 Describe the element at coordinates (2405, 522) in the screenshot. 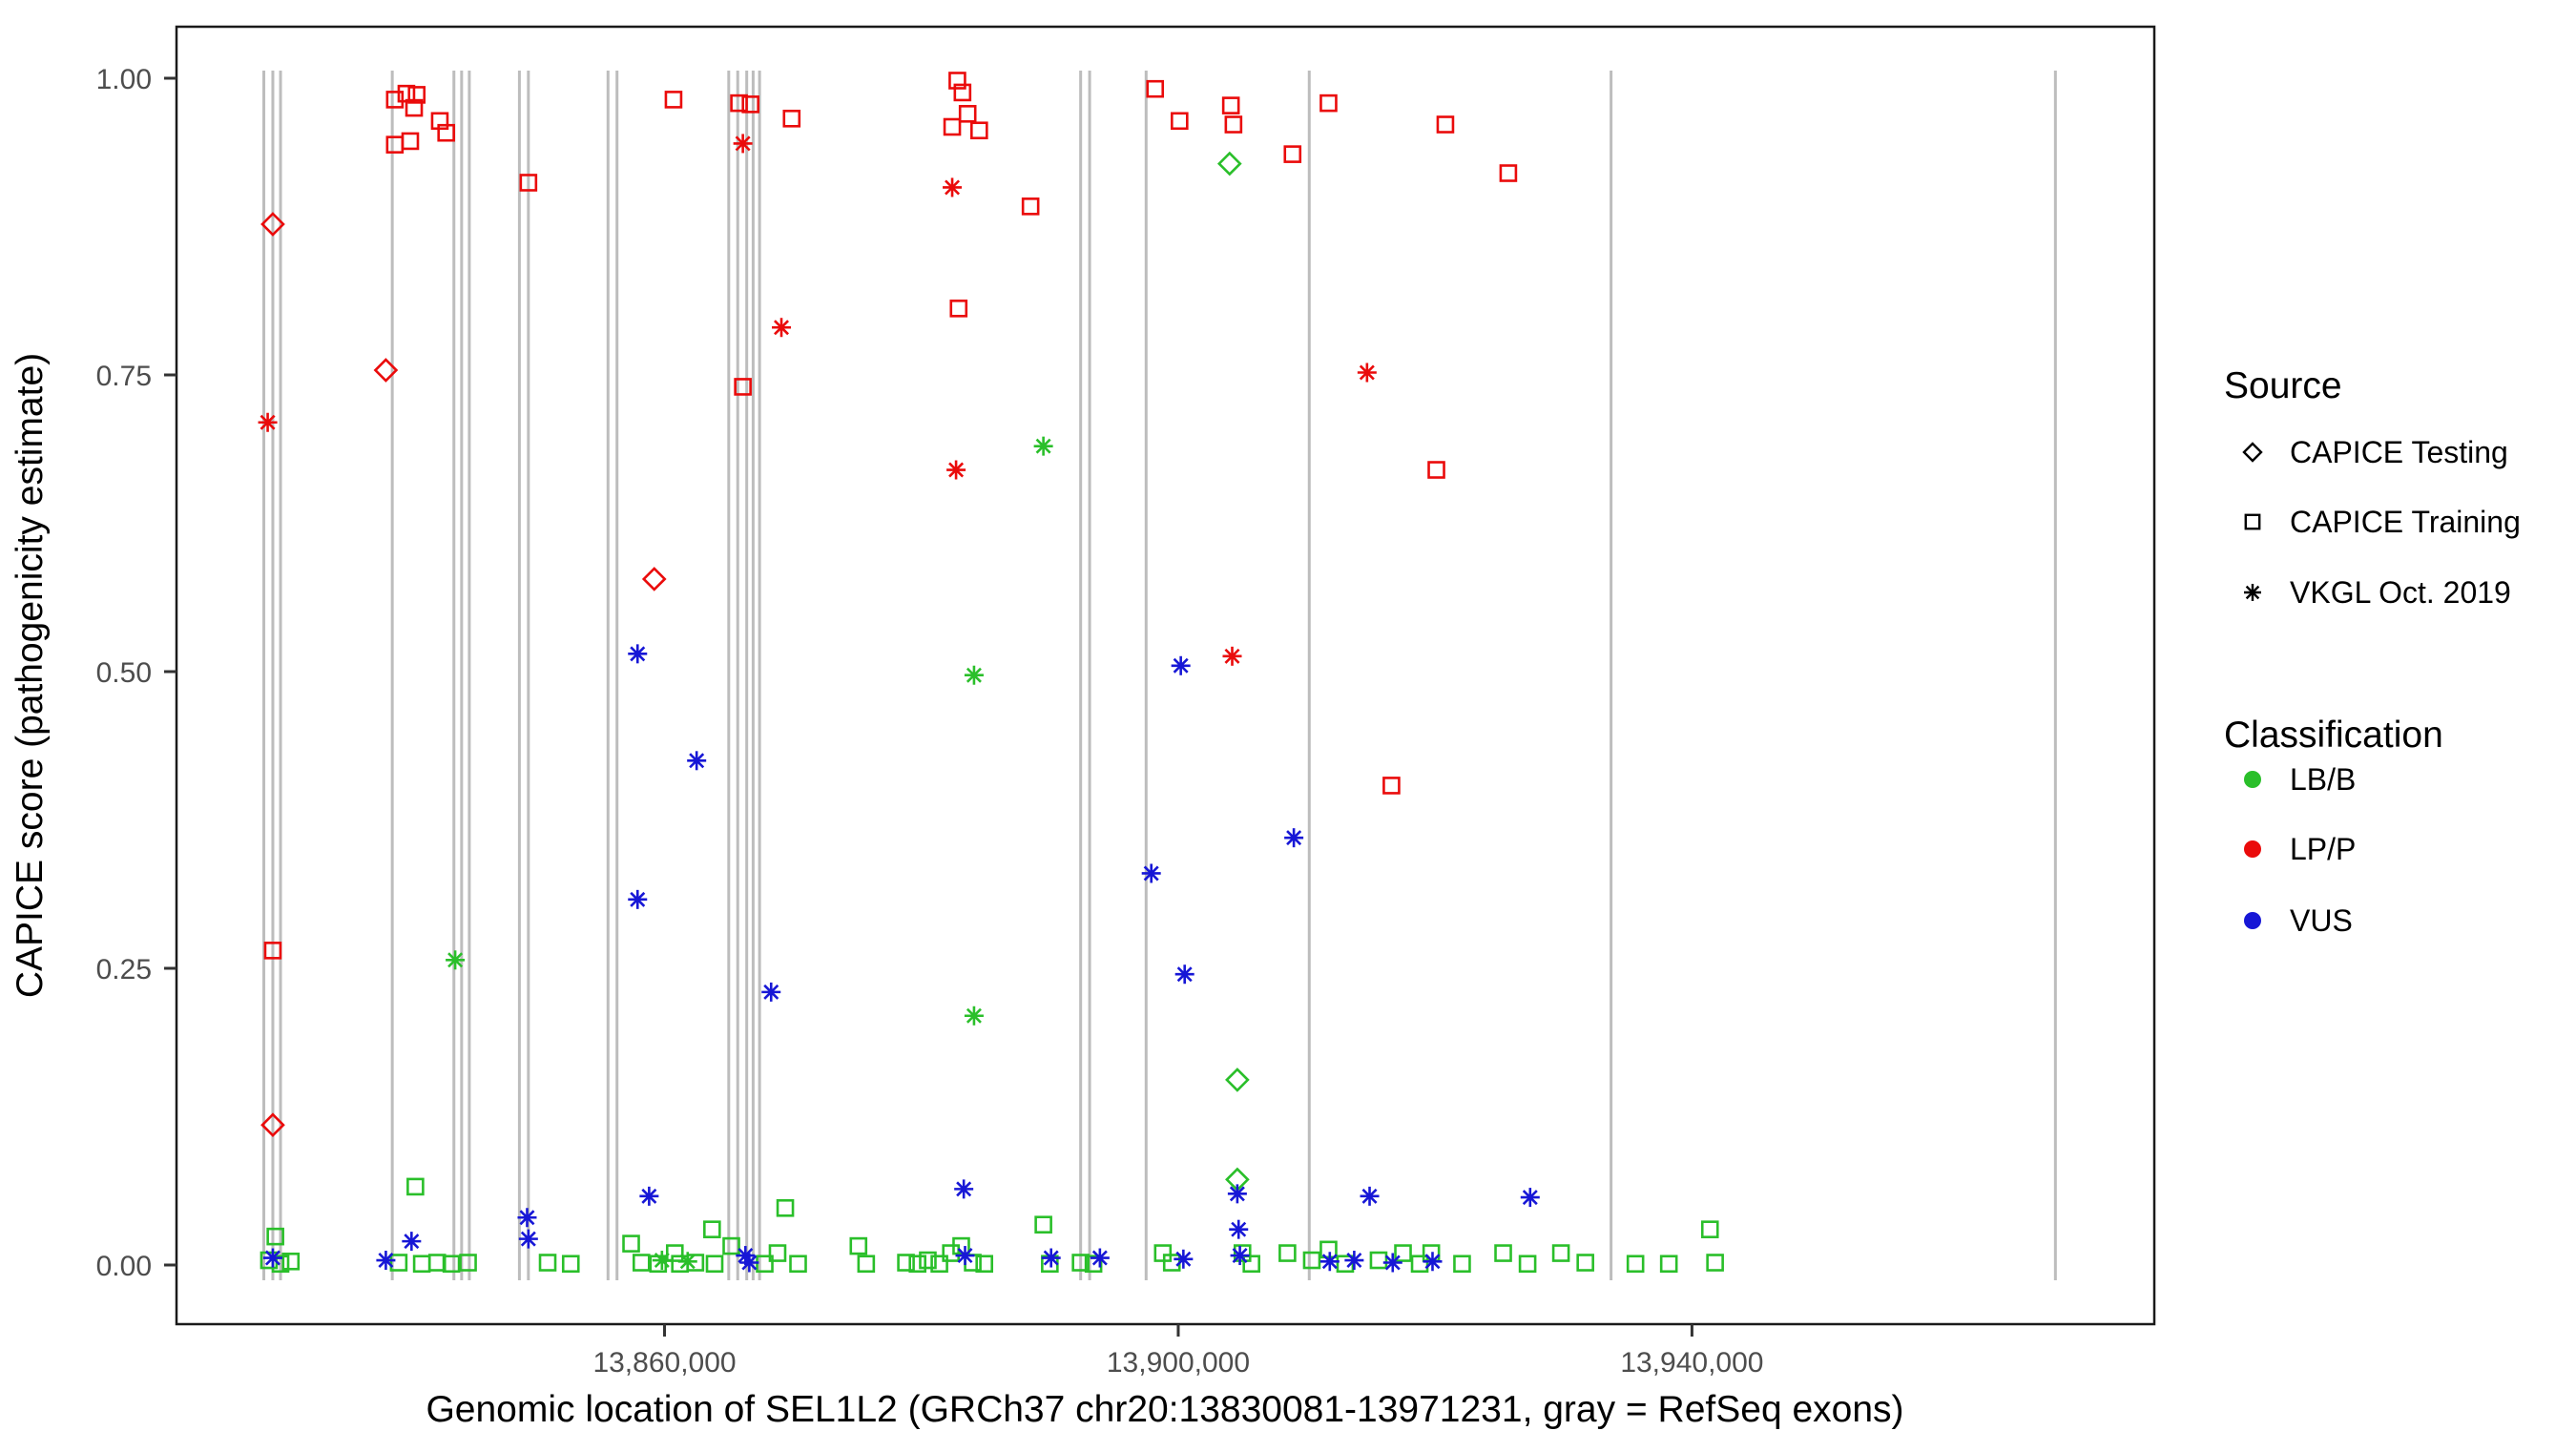

I see `legend-item-label-capice-training: CAPICE Training` at that location.